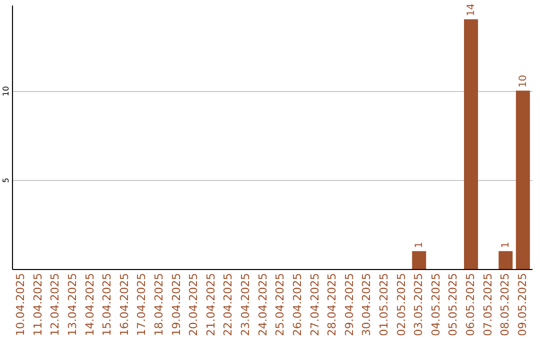  I want to click on x-tick-label: 02.05.2025, so click(401, 304).